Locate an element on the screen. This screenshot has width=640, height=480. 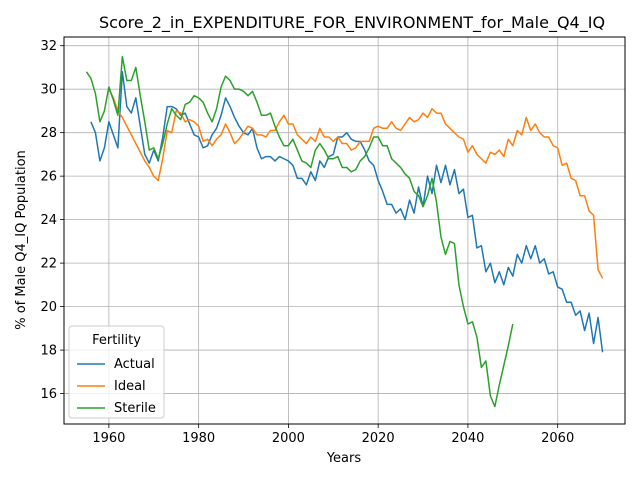
y-tick-label: 22 is located at coordinates (48, 264).